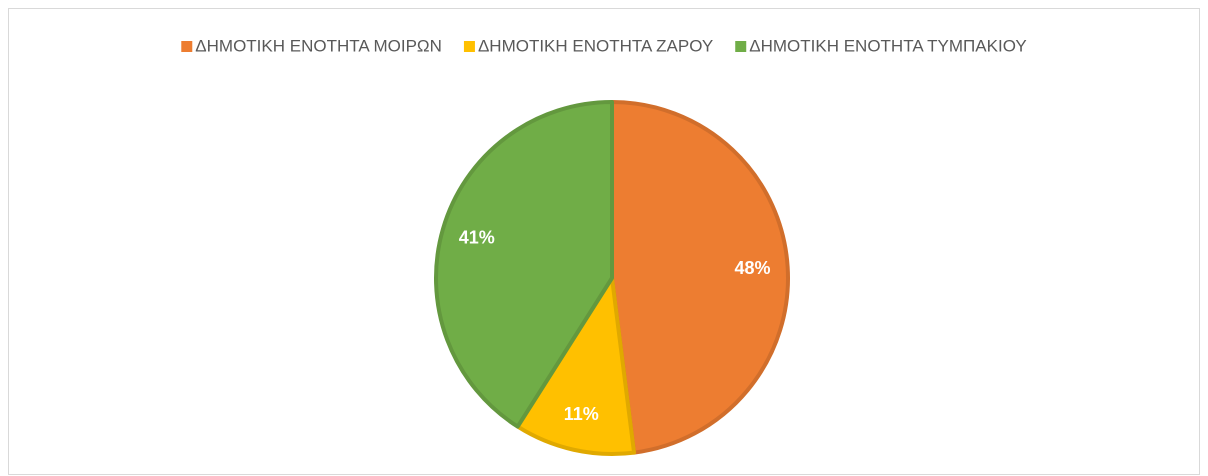 This screenshot has width=1208, height=476. Describe the element at coordinates (581, 414) in the screenshot. I see `data-label: 11%` at that location.